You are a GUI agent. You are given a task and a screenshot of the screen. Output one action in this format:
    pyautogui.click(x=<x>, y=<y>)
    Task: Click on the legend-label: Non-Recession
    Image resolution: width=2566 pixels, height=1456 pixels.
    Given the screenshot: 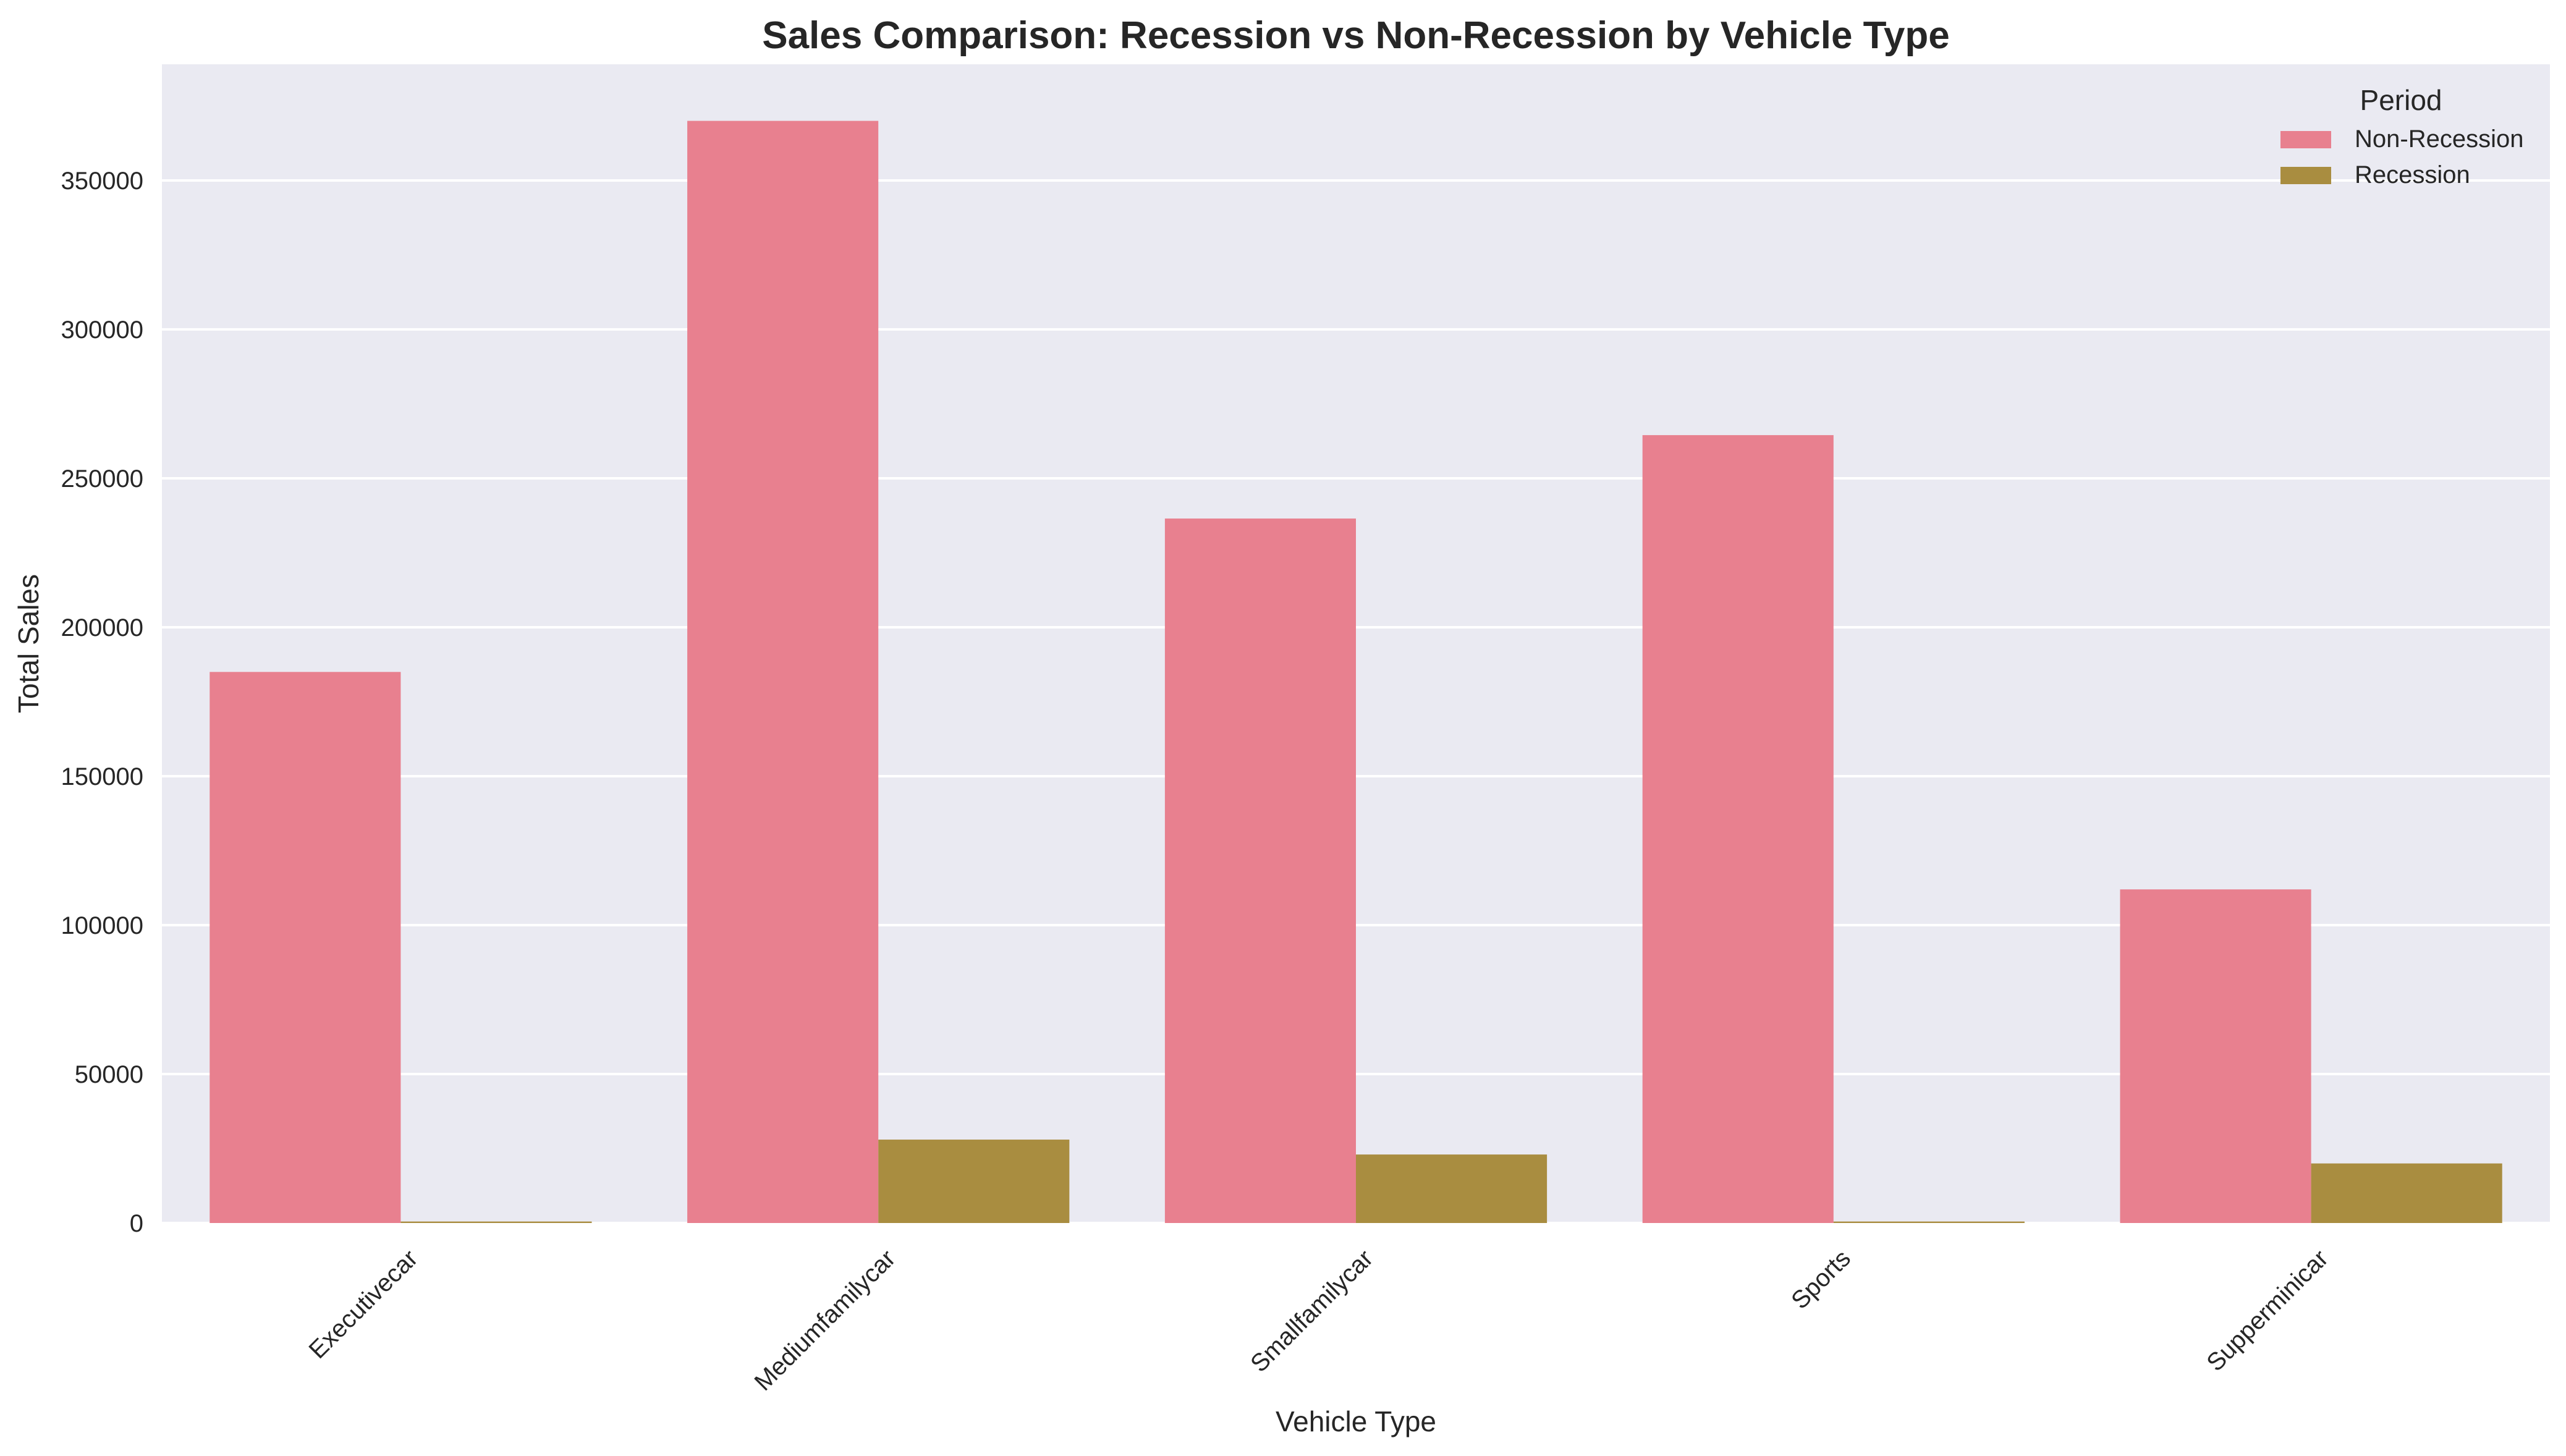 What is the action you would take?
    pyautogui.click(x=2439, y=139)
    